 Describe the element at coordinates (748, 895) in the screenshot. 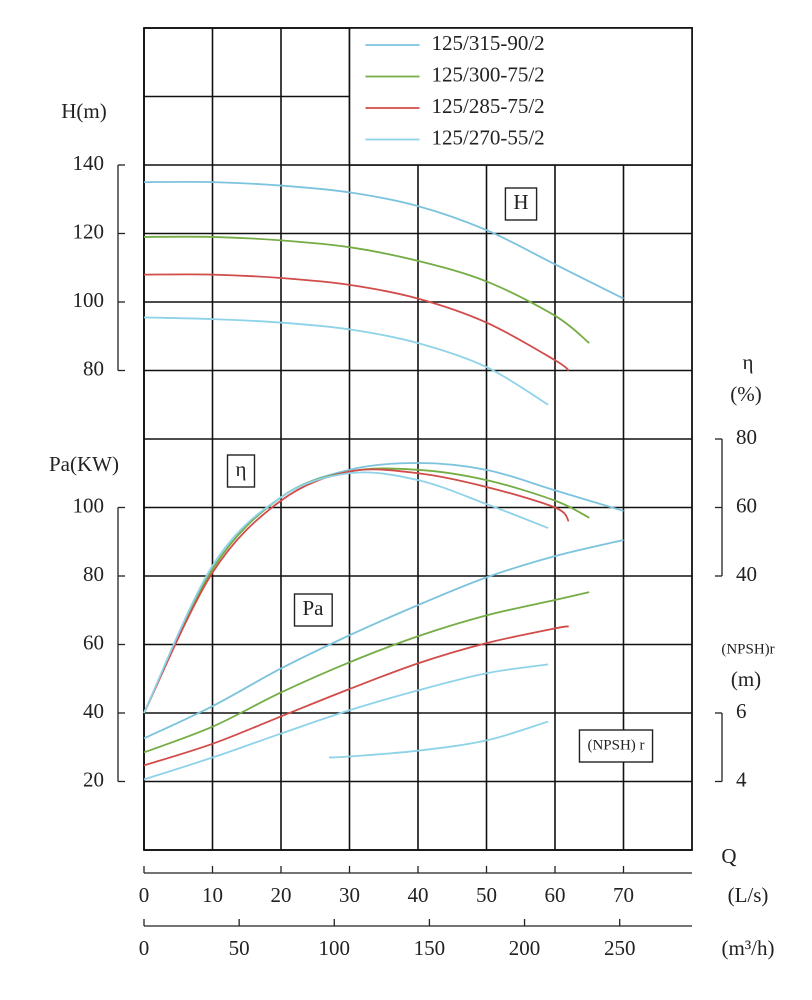

I see `x-unit-label: (L/s)` at that location.